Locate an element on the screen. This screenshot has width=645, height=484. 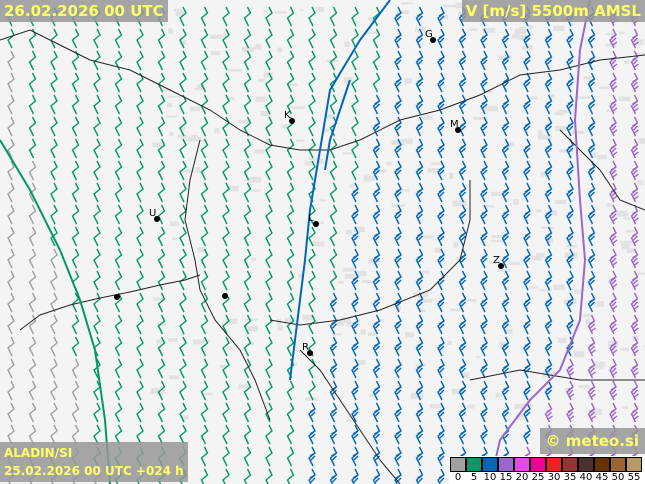
legend-label: 20 is located at coordinates (522, 478).